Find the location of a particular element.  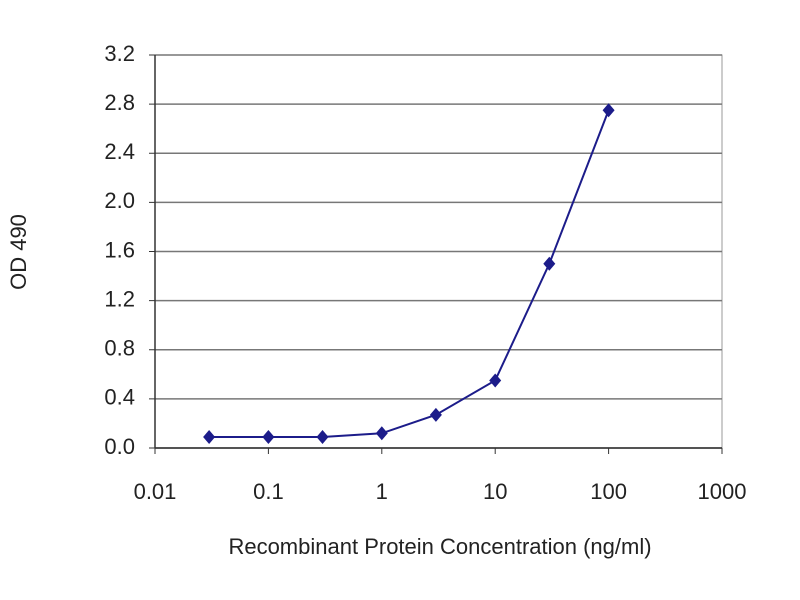

x-tick-label: 0.1 is located at coordinates (268, 491).